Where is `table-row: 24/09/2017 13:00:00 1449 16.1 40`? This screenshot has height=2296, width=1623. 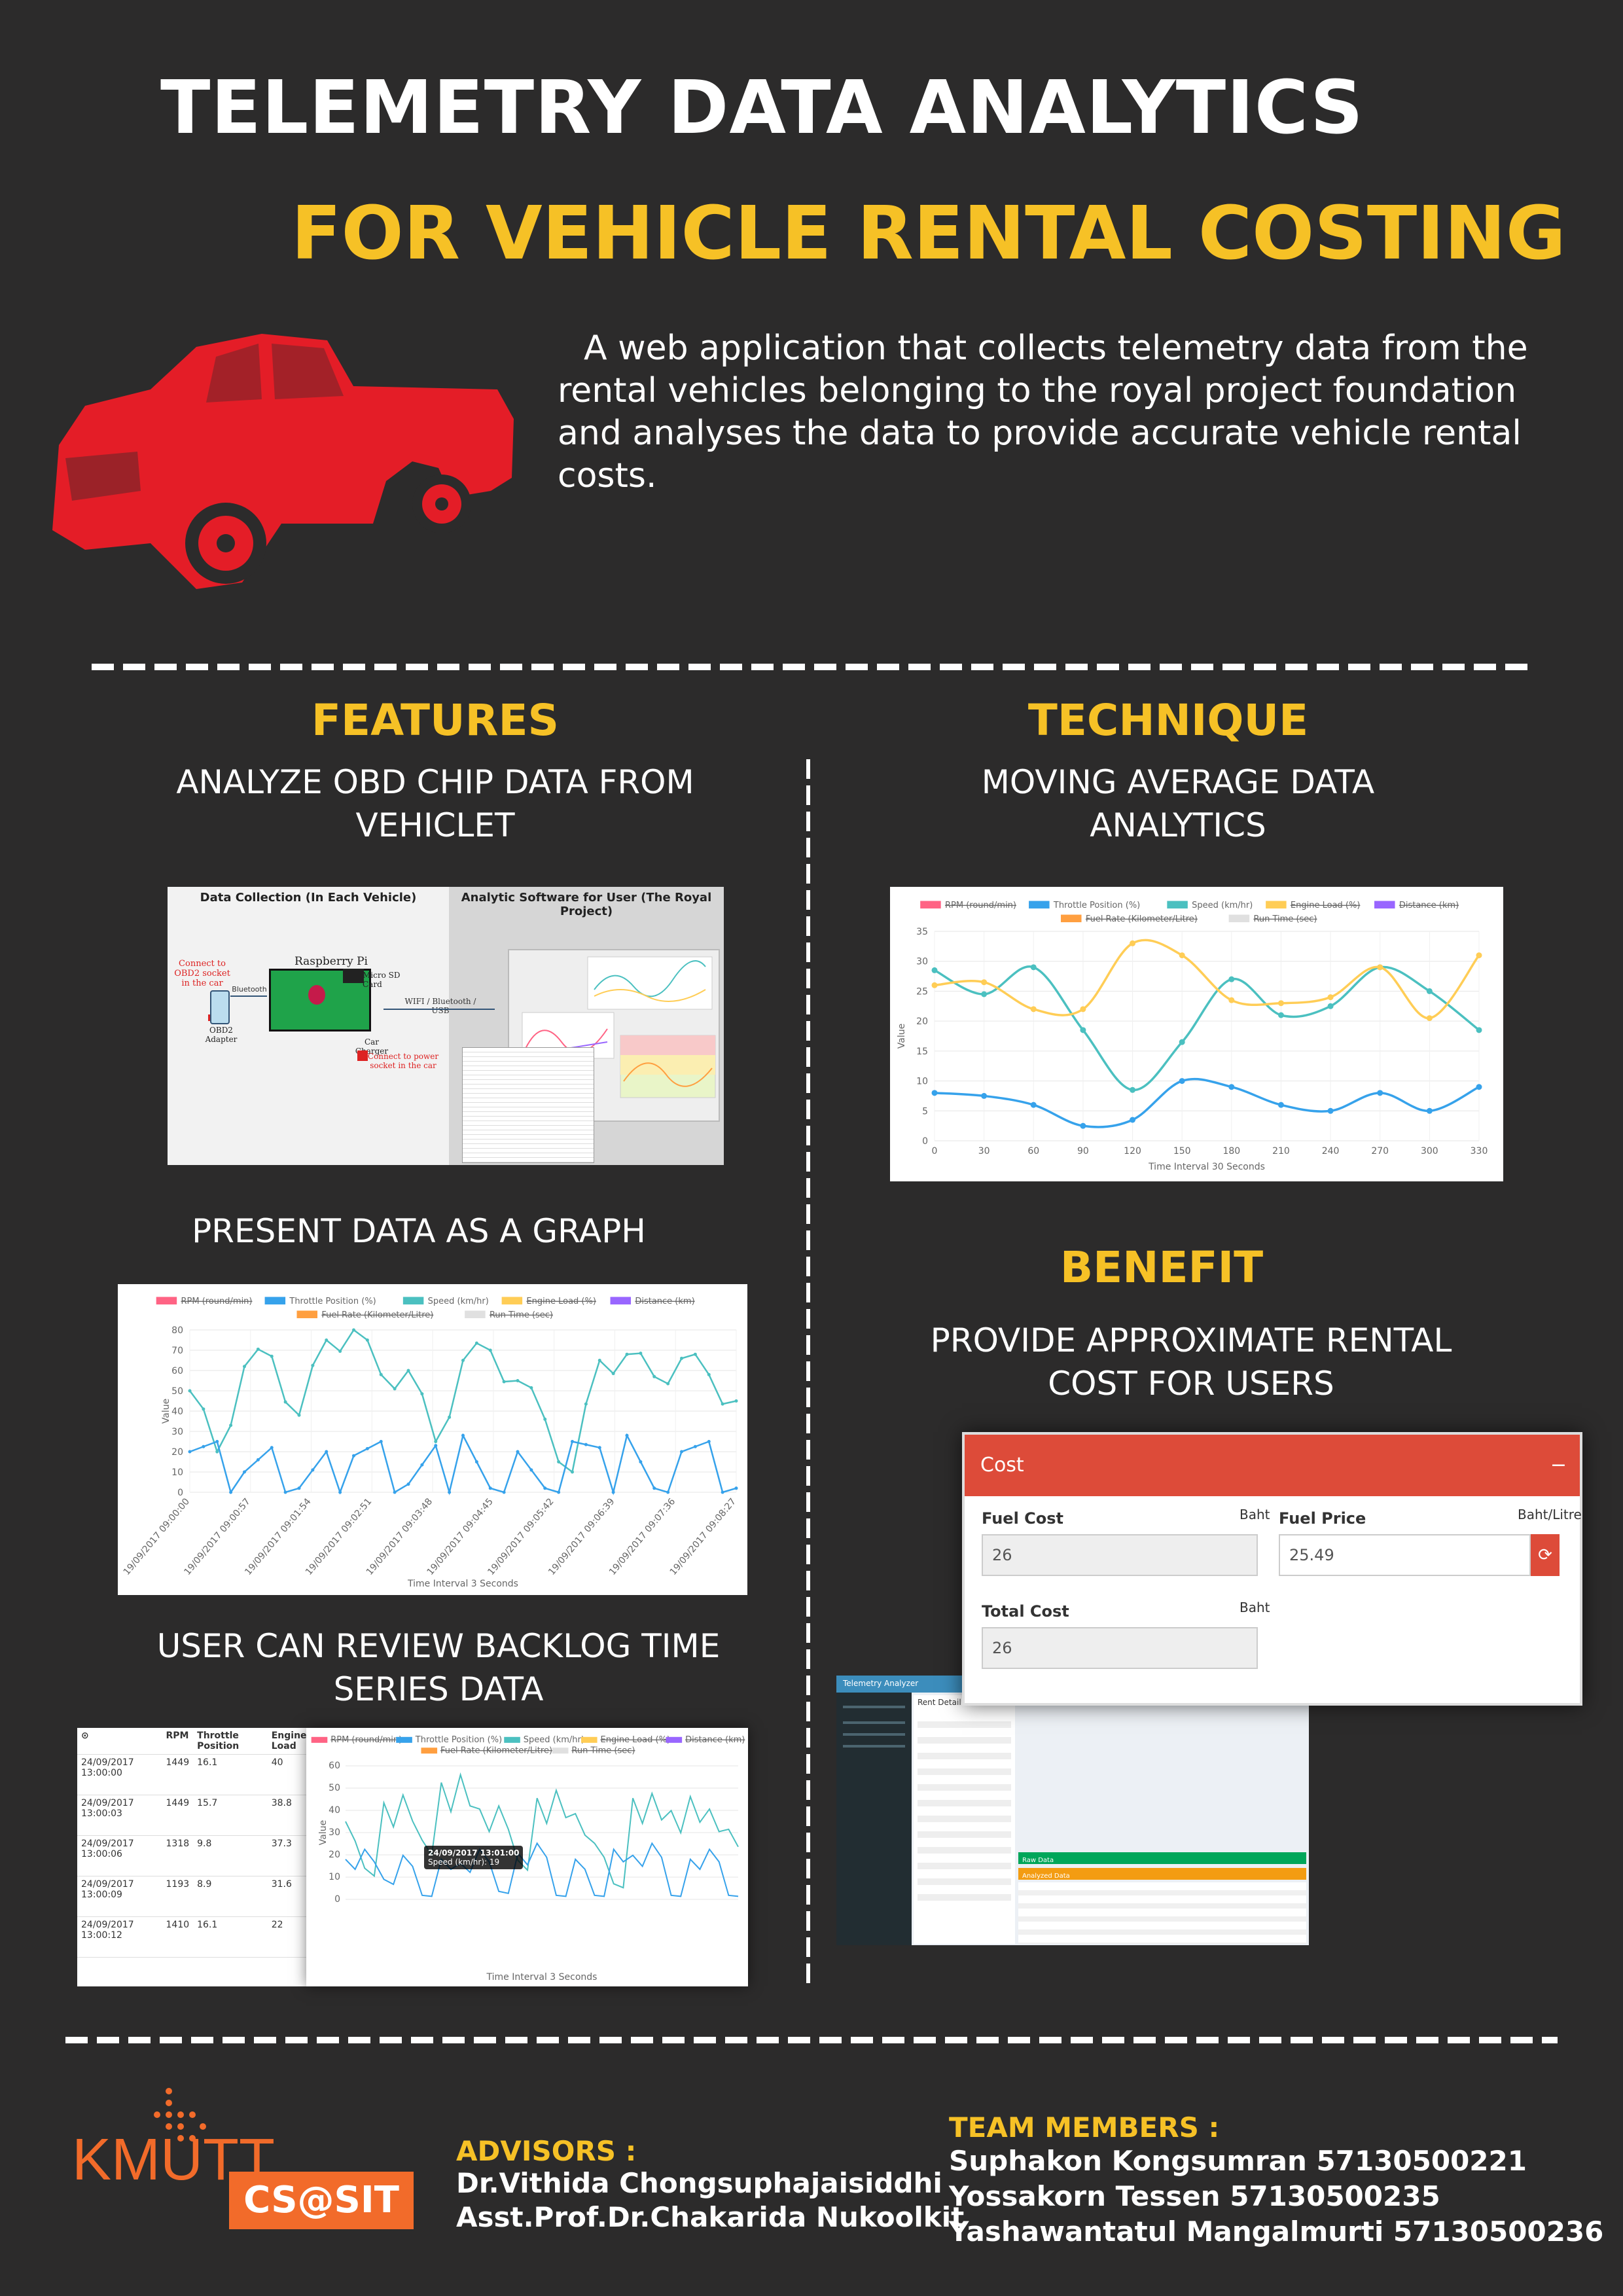
table-row: 24/09/2017 13:00:00 1449 16.1 40 is located at coordinates (202, 1774).